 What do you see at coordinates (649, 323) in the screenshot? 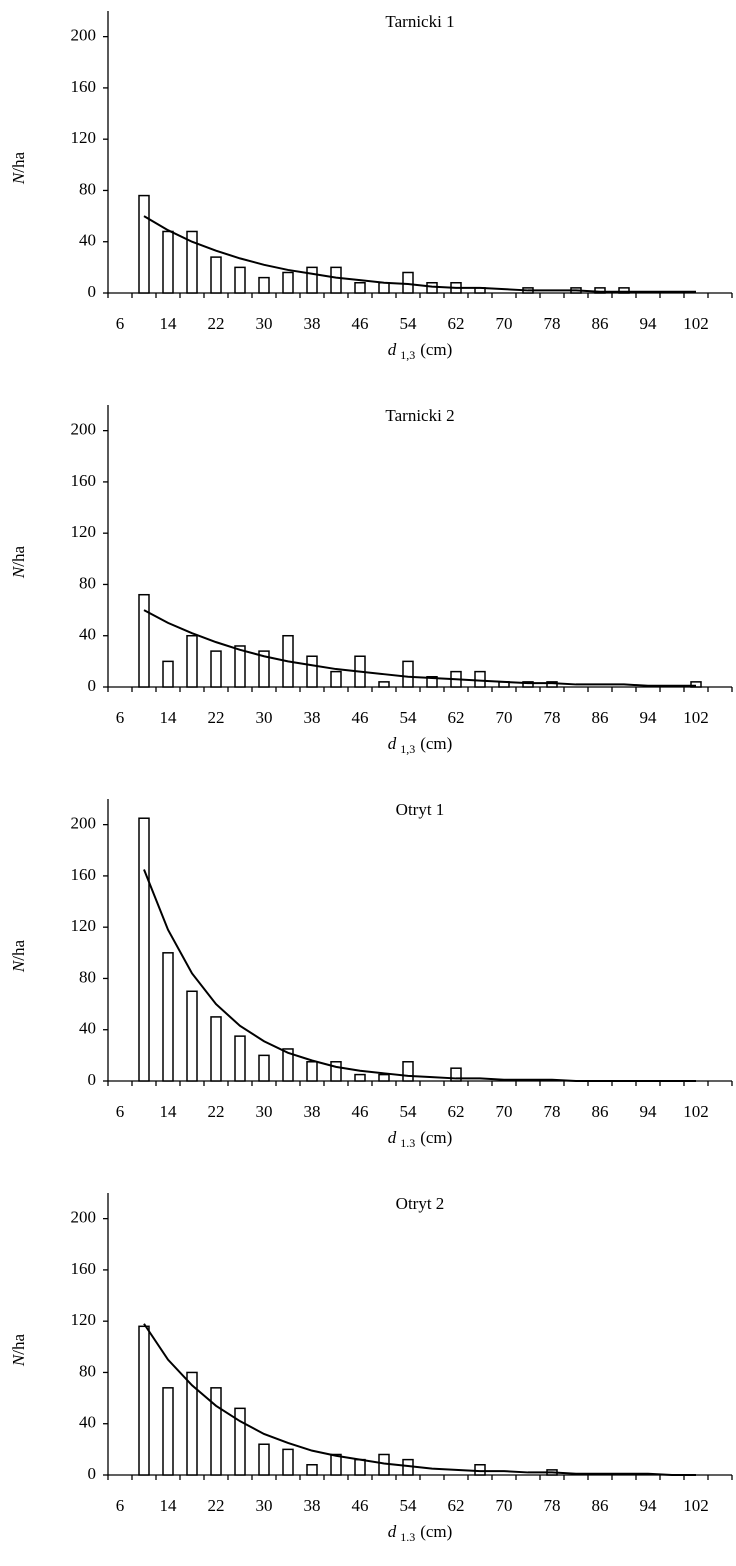
I see `x-tick-label: 94` at bounding box center [649, 323].